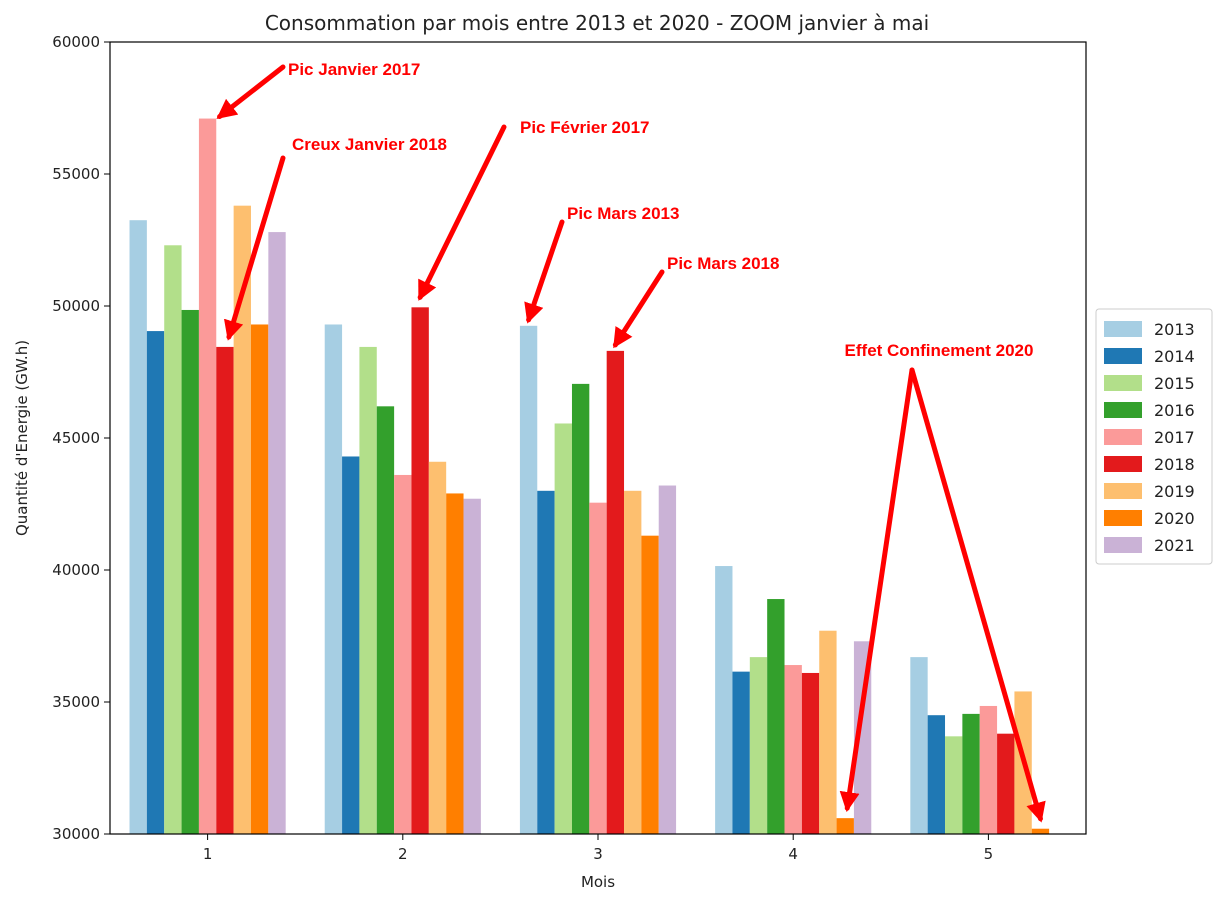 The height and width of the screenshot is (903, 1219). I want to click on annotation-arrow-creux-janvier-2018, so click(255, 248).